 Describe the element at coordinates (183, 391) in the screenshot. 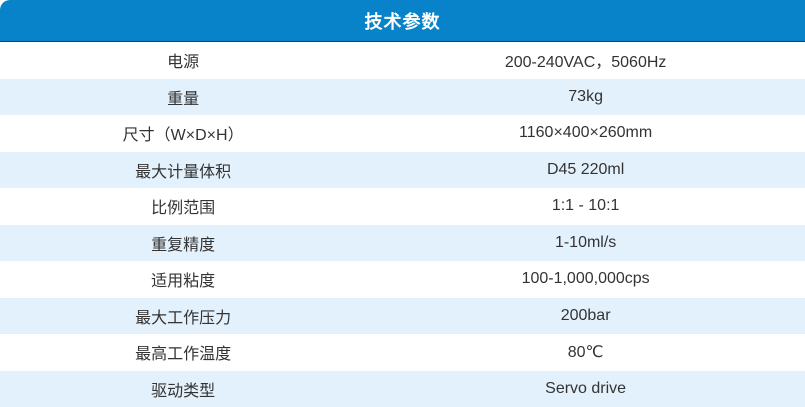

I see `parameter-label: 驱动类型` at that location.